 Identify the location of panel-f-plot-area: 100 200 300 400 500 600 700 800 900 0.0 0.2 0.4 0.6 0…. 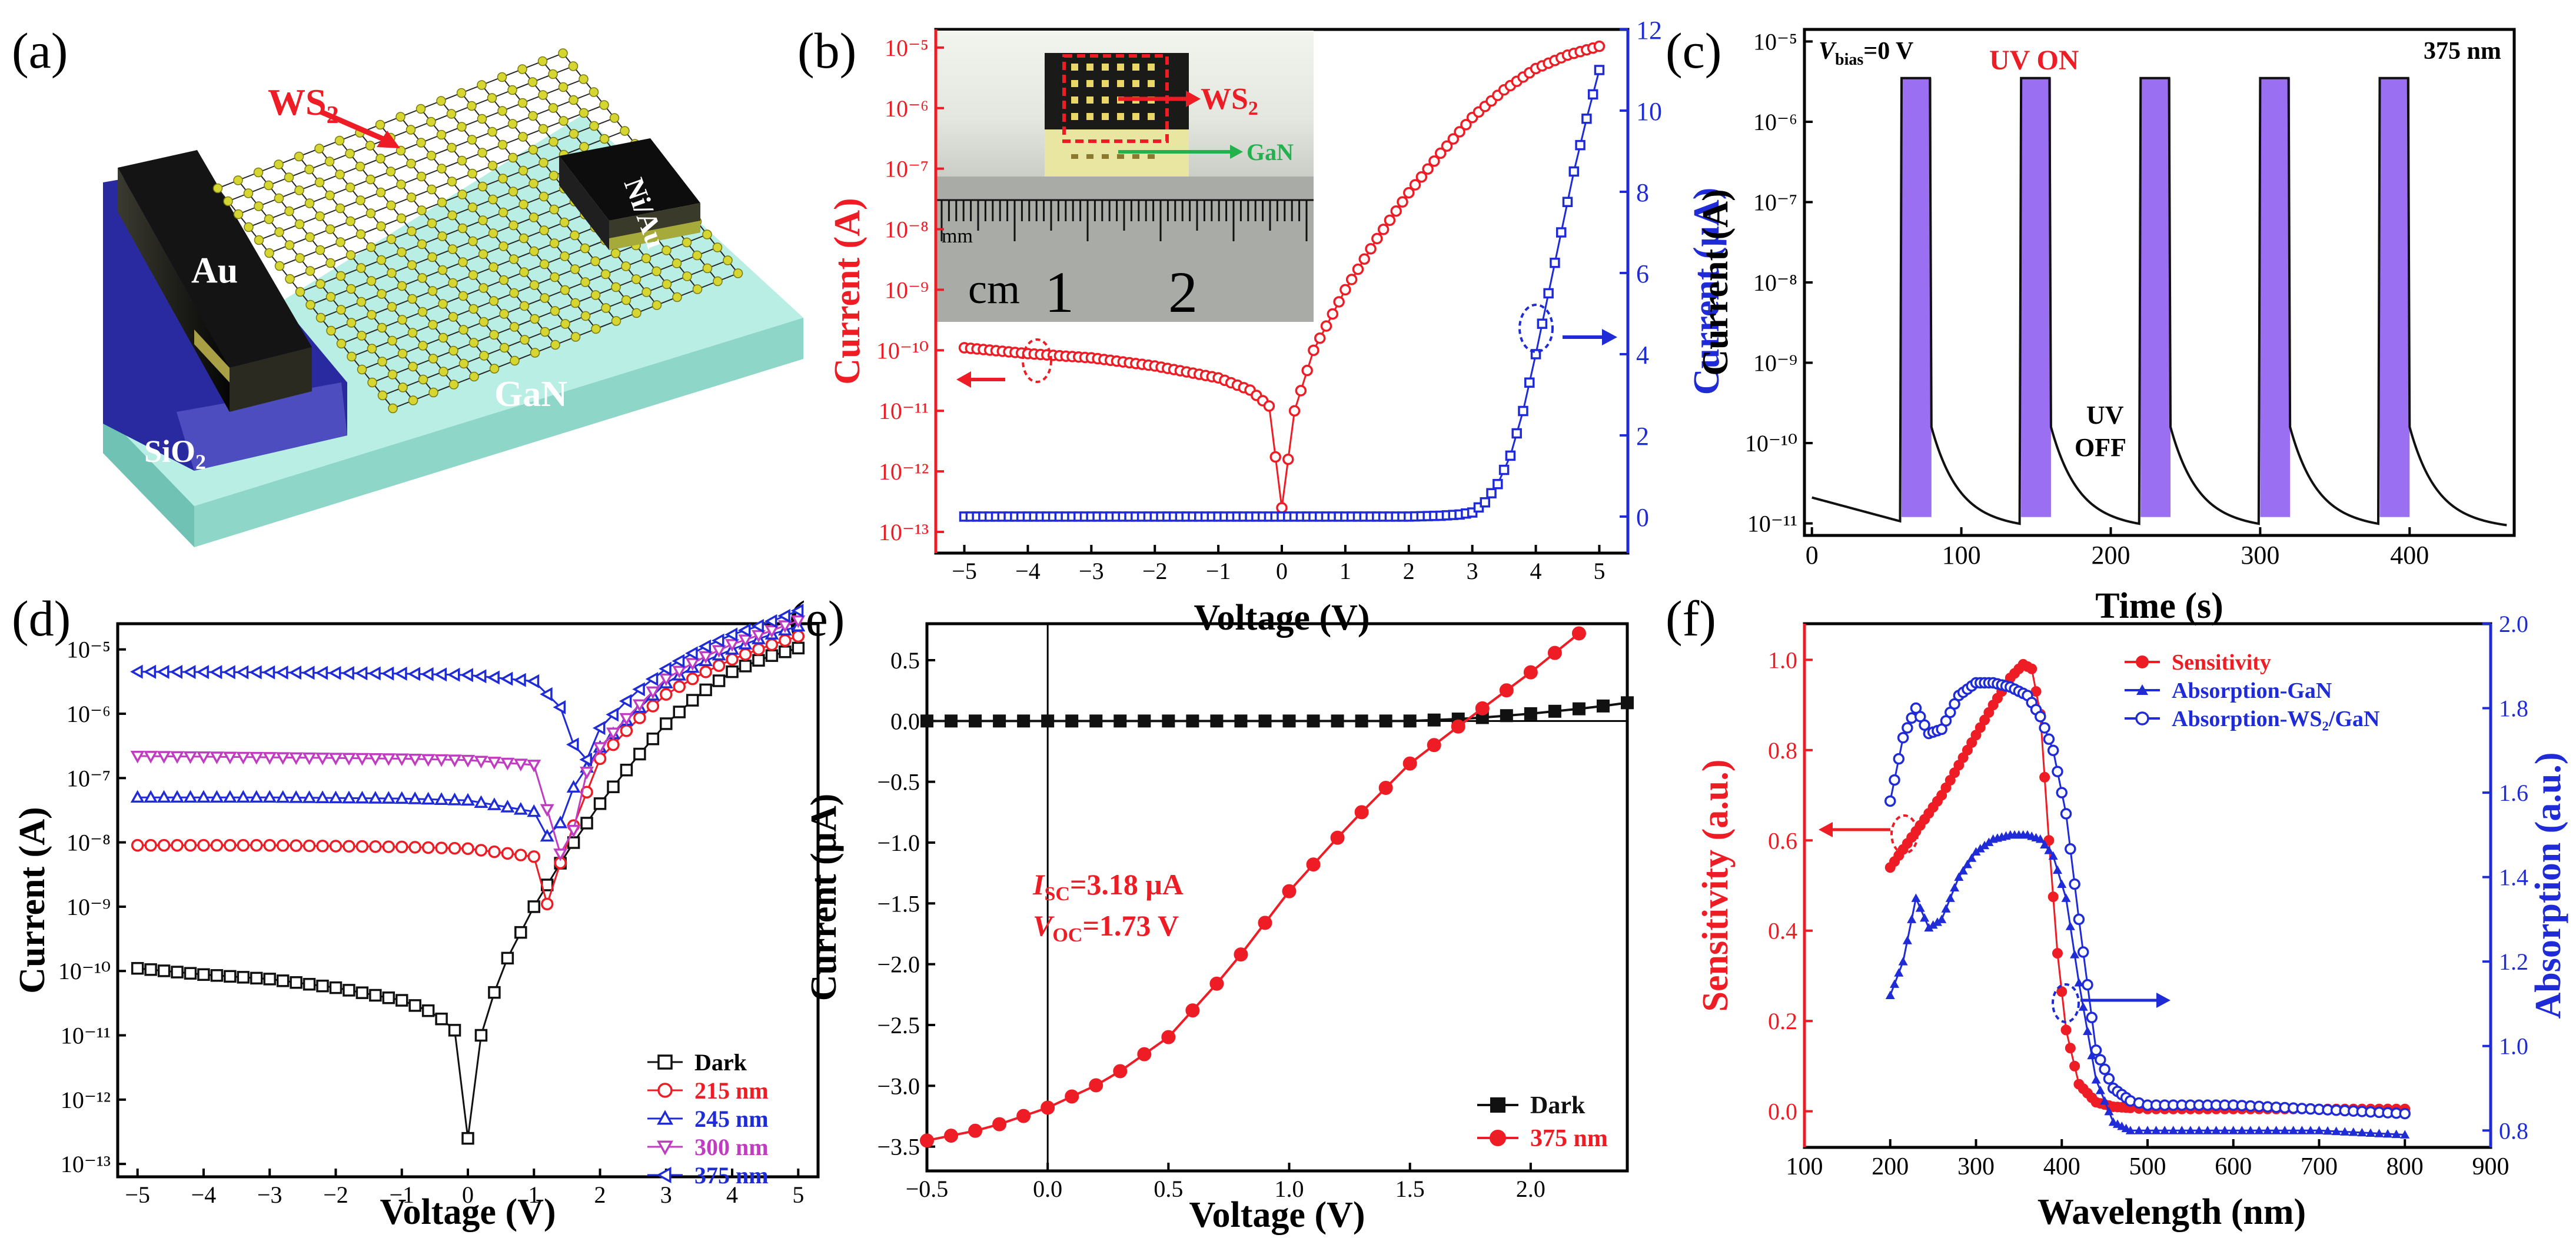
(2148, 895).